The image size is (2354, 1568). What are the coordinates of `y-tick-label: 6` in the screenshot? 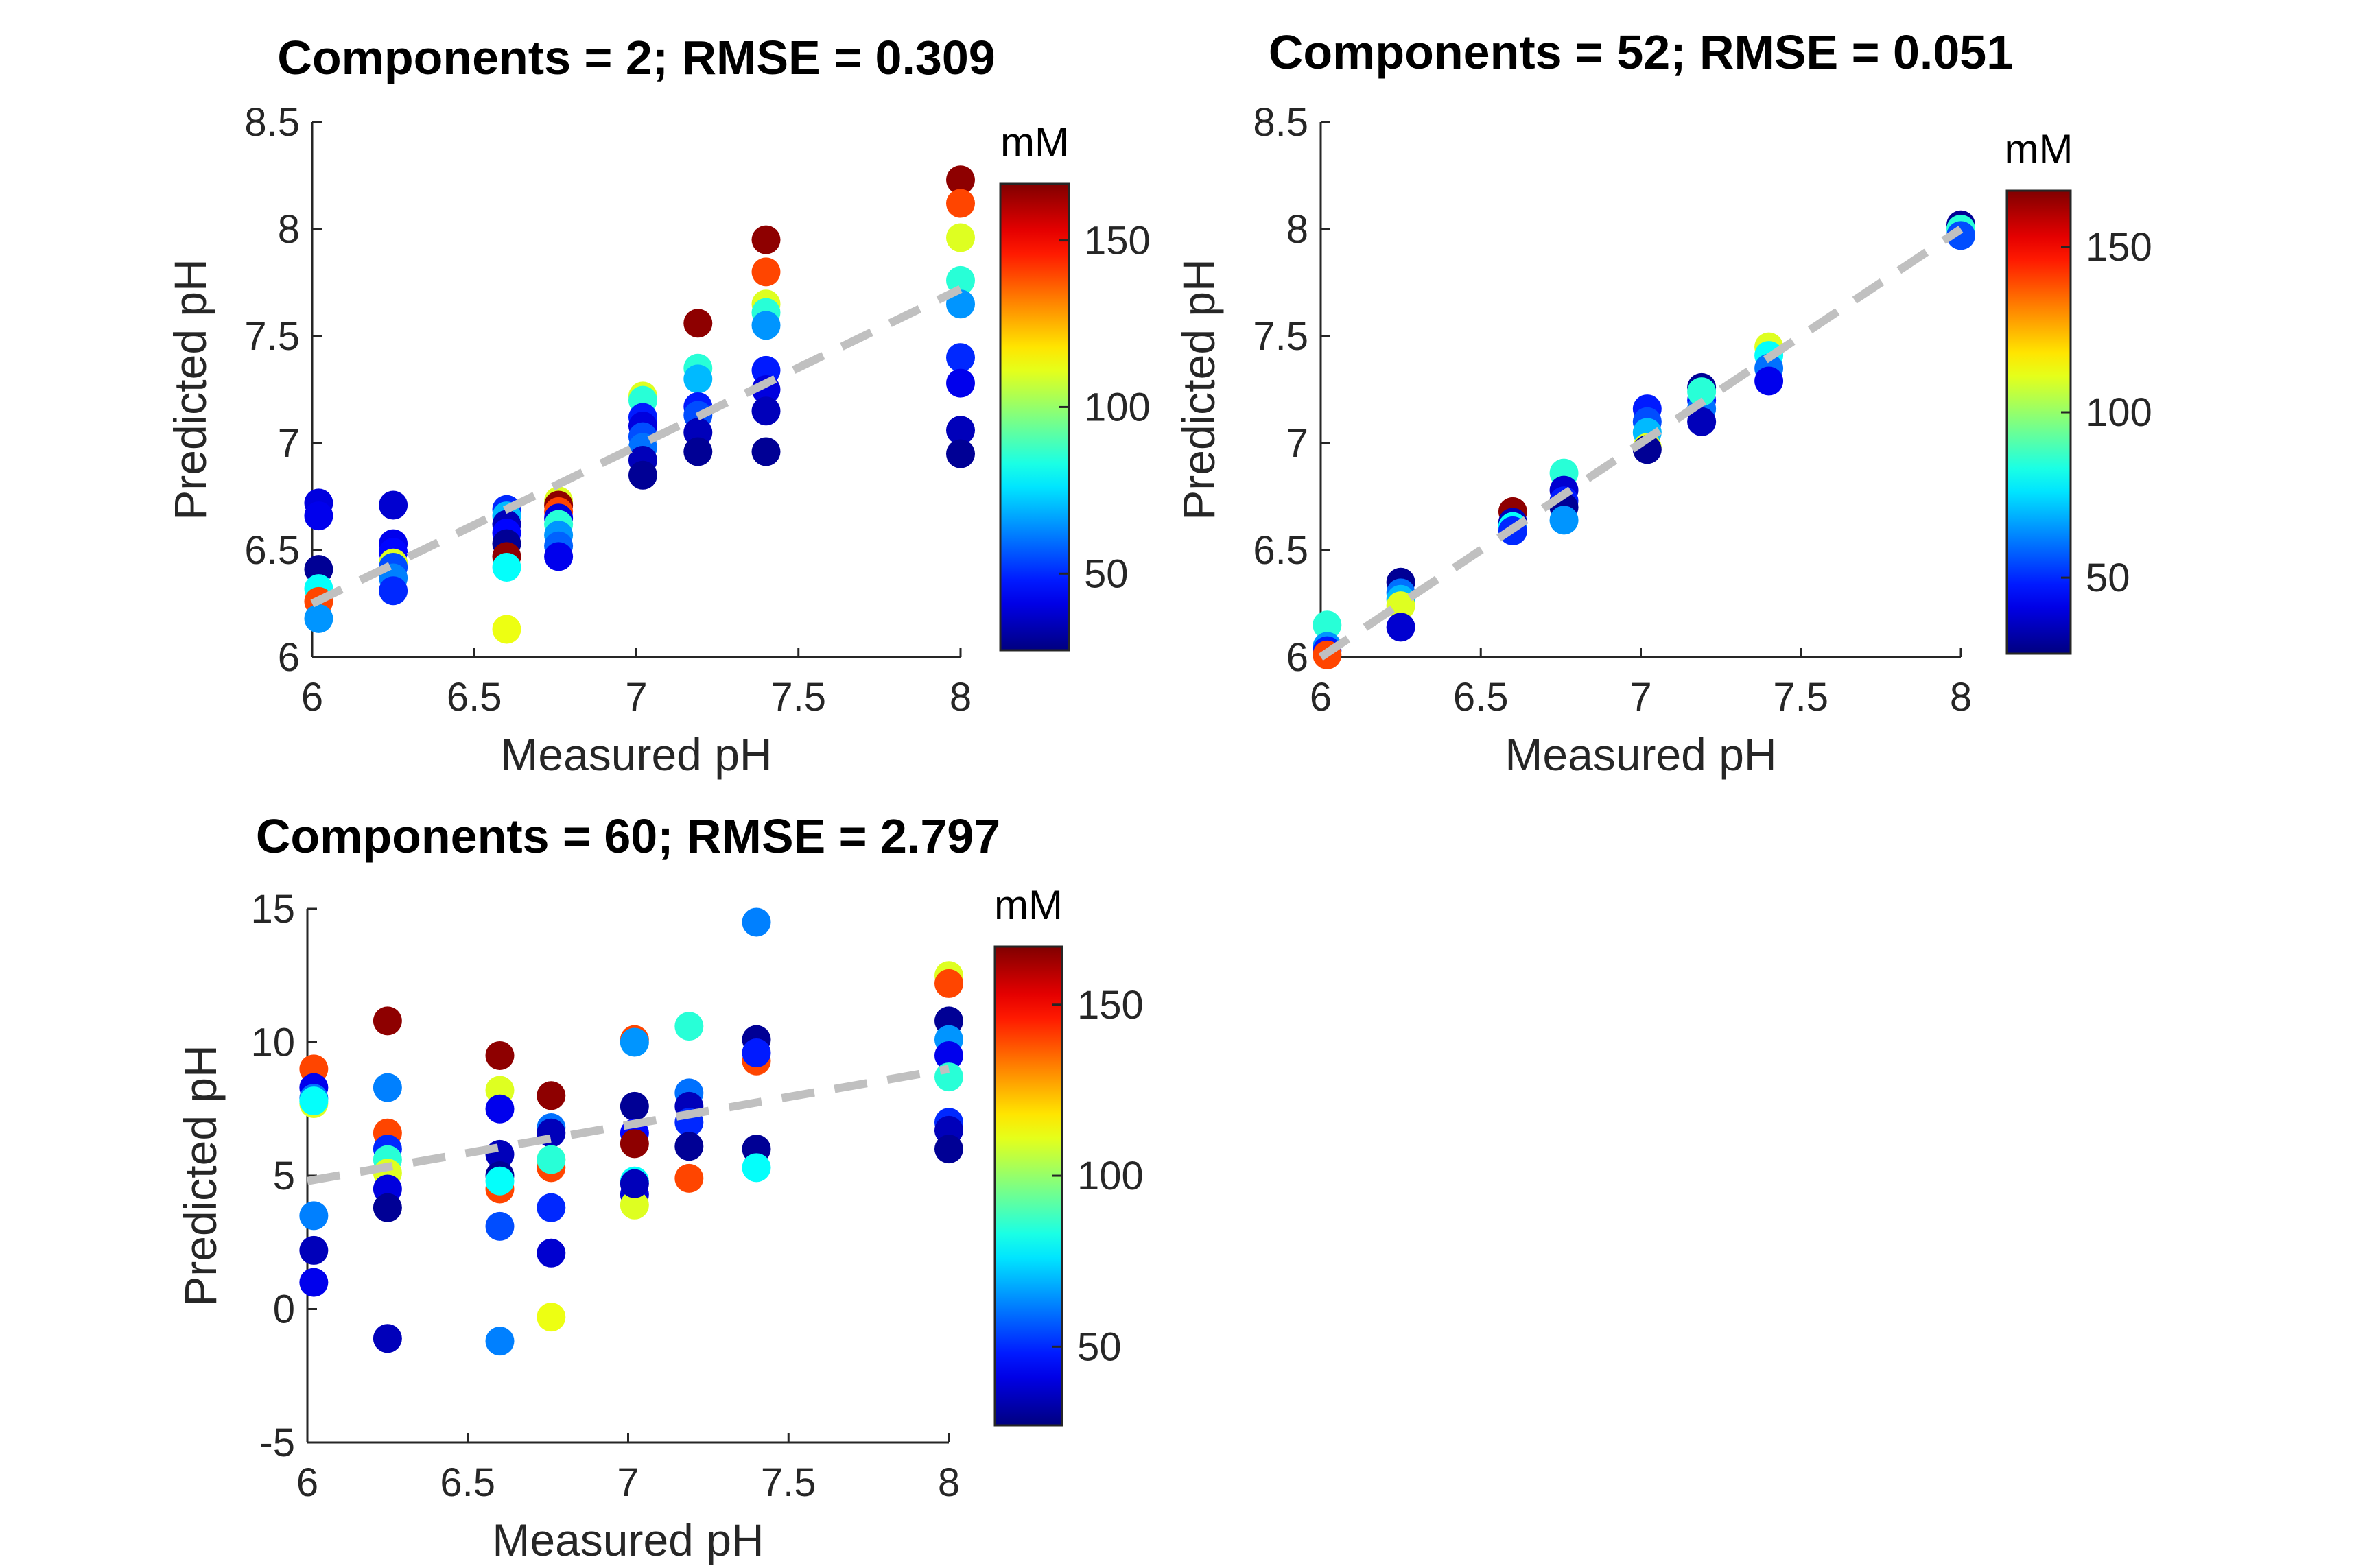 It's located at (1297, 657).